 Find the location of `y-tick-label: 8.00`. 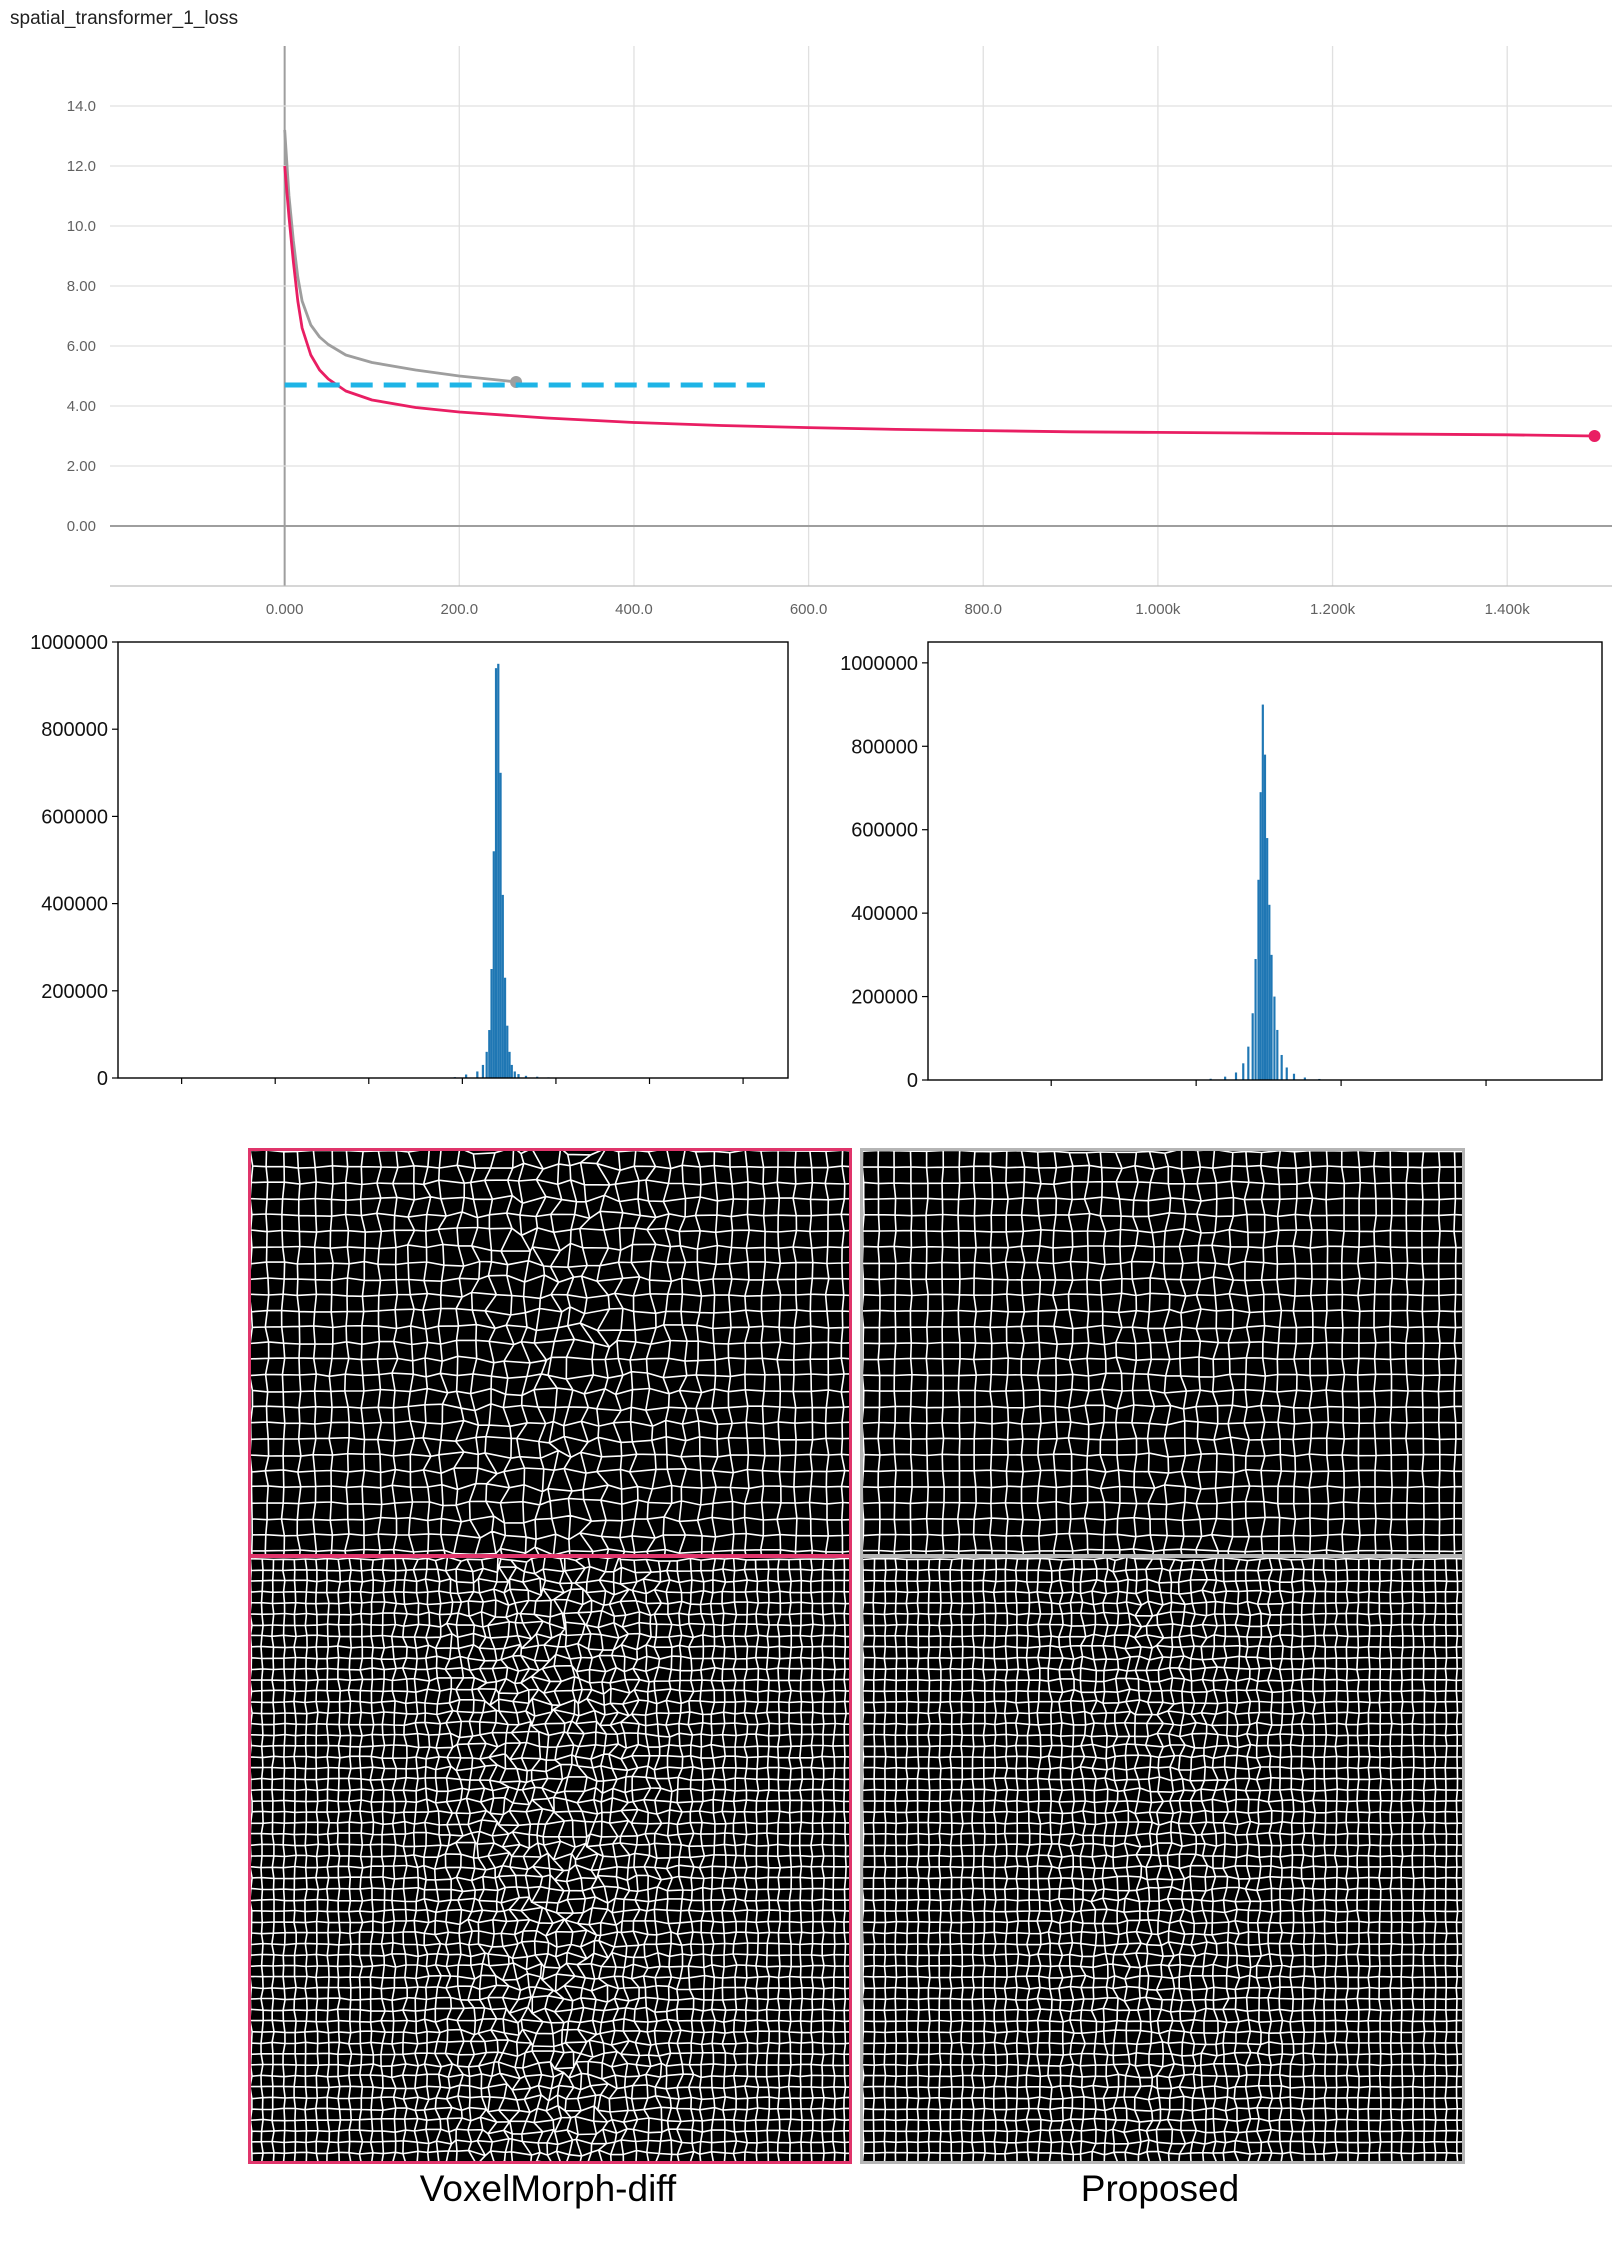

y-tick-label: 8.00 is located at coordinates (81, 286).